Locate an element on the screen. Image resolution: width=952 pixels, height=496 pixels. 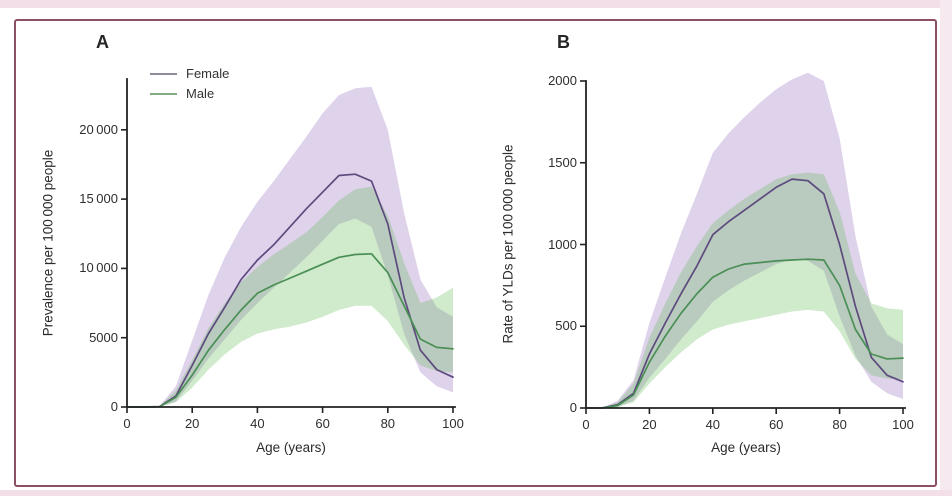
legend-item-male: Male is located at coordinates (189, 93).